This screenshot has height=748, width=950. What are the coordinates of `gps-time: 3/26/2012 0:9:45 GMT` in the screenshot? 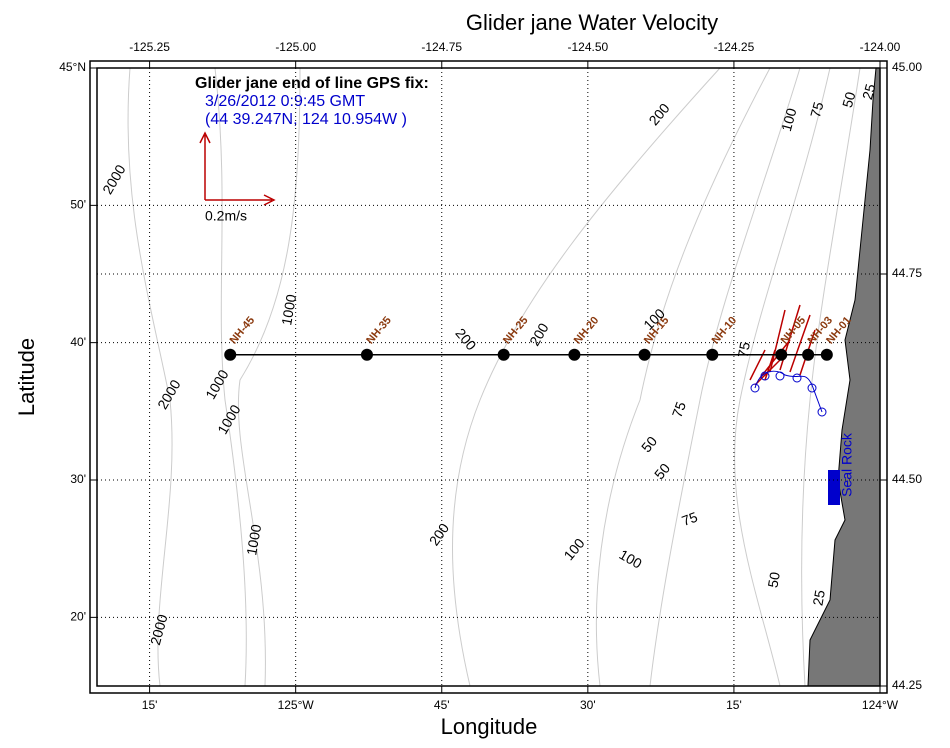 It's located at (285, 101).